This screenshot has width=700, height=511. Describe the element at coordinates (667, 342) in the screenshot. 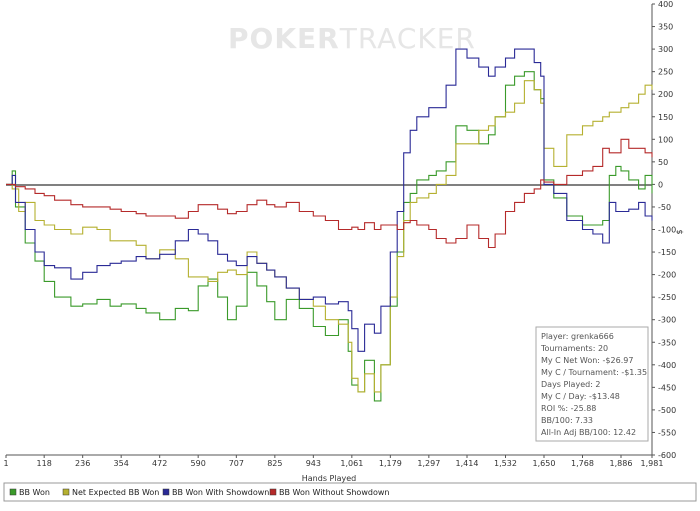

I see `y-tick-label: -350` at that location.